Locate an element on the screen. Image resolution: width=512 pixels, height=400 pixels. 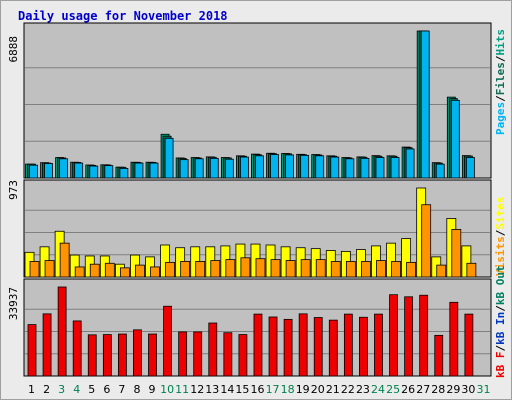
x-tick-label-28: 28 is located at coordinates (438, 389).